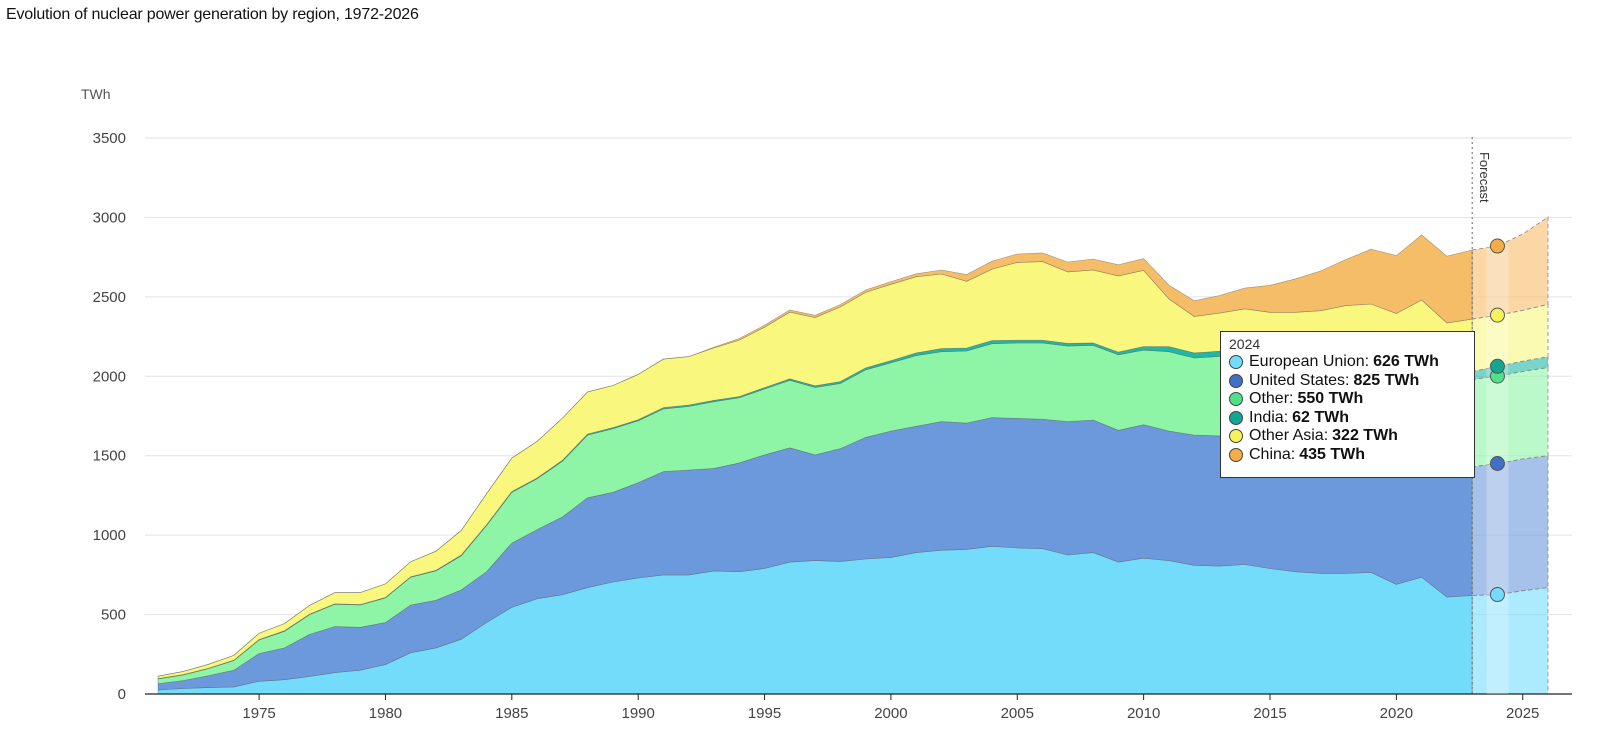 This screenshot has height=752, width=1600. Describe the element at coordinates (113, 615) in the screenshot. I see `y-tick-label: 500` at that location.